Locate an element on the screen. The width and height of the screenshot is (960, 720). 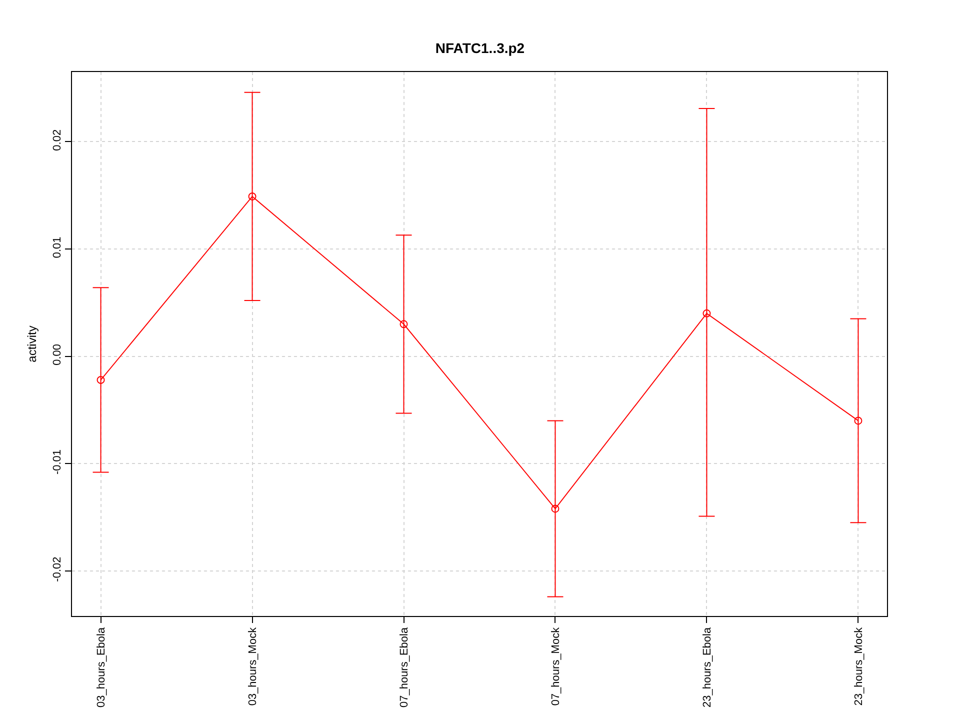
y-tick-label: 0.02 is located at coordinates (58, 140).